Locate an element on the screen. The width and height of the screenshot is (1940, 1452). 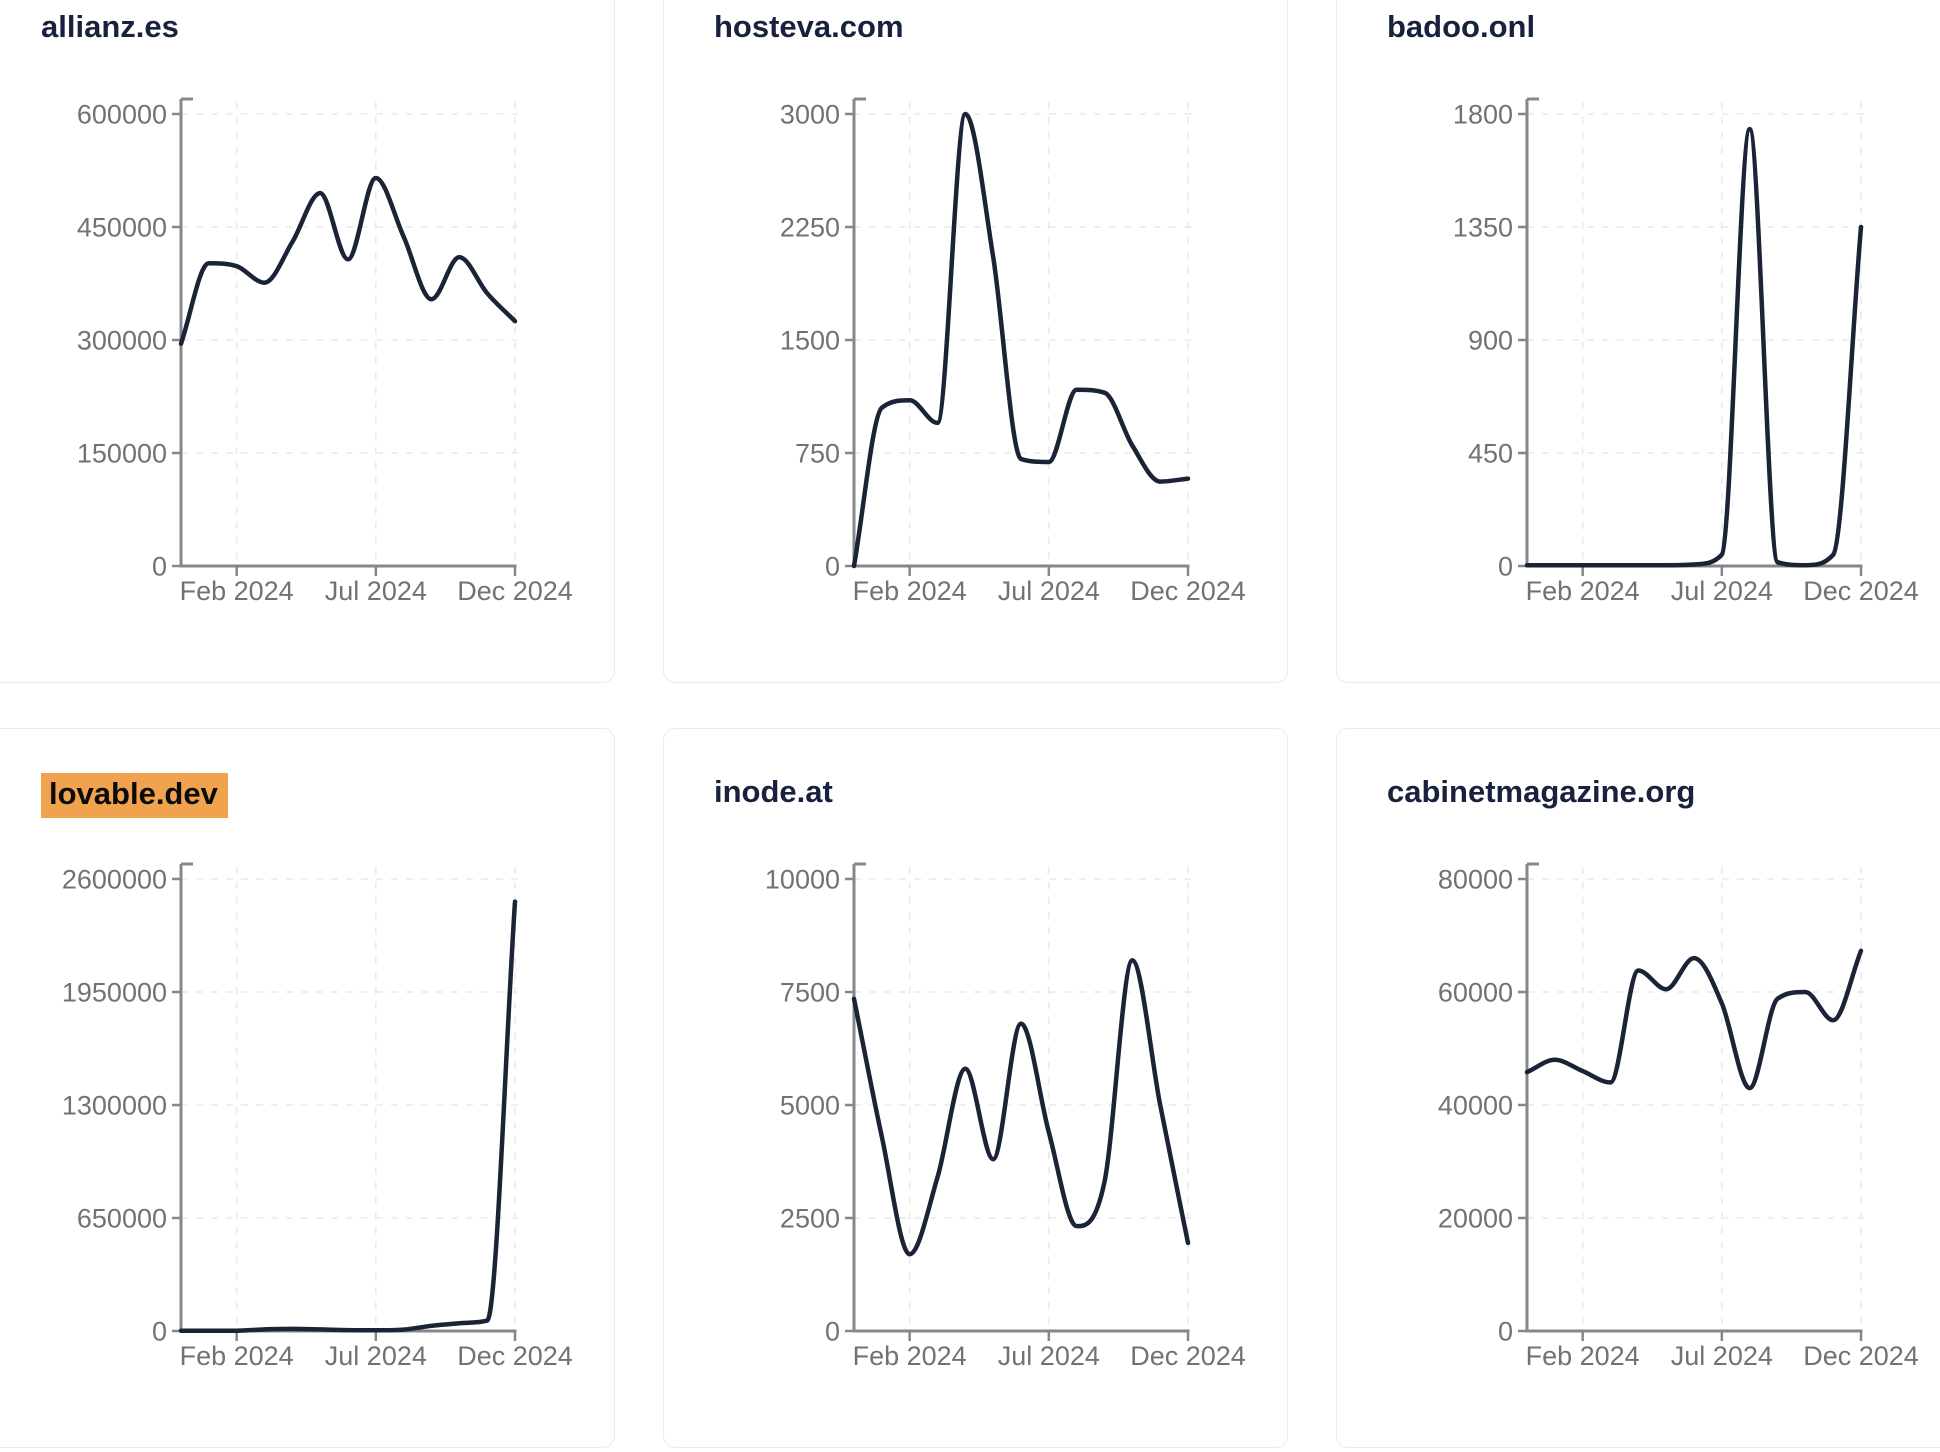
svg-text: 1800 is located at coordinates (1483, 115).